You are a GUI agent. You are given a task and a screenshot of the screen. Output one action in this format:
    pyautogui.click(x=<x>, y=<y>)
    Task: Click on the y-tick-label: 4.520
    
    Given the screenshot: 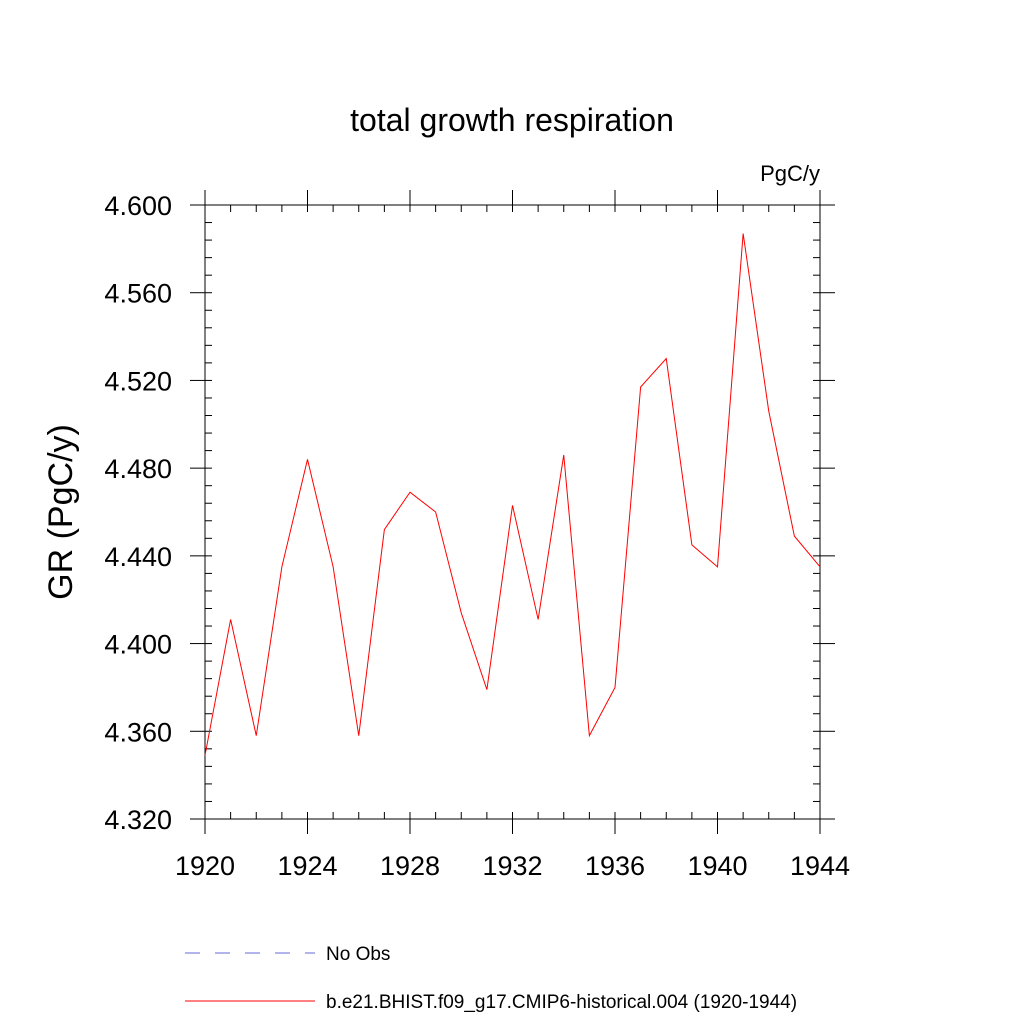 What is the action you would take?
    pyautogui.click(x=138, y=381)
    